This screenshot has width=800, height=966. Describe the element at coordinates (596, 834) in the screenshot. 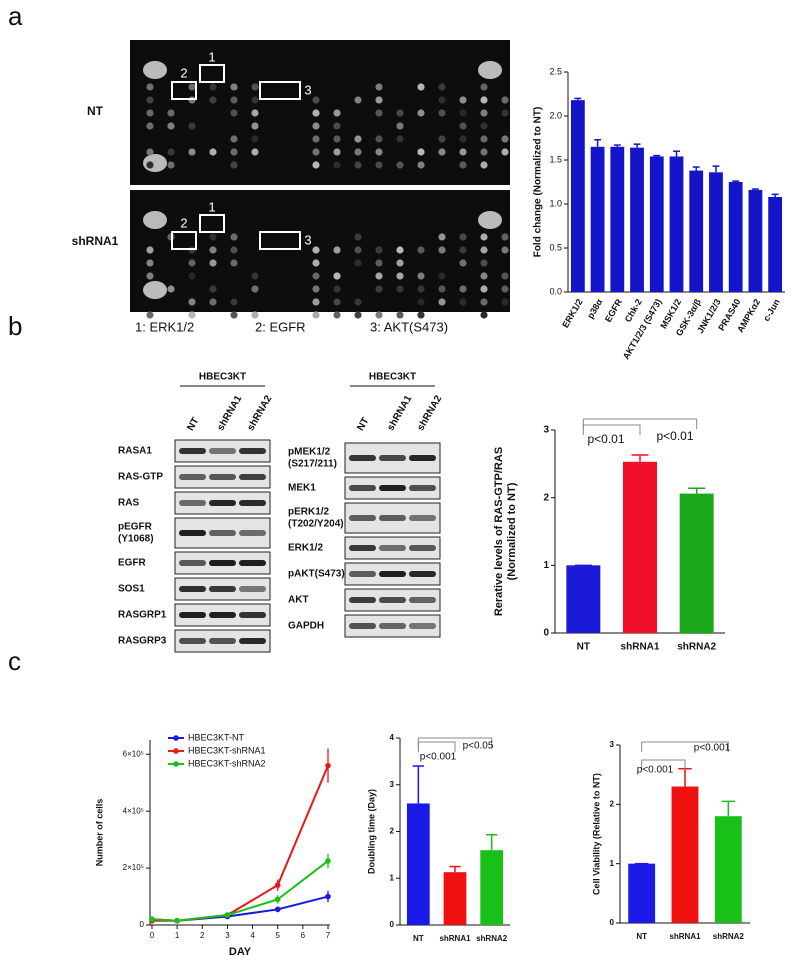

I see `y-axis-label: Cell Viability (Relative to NT)` at that location.